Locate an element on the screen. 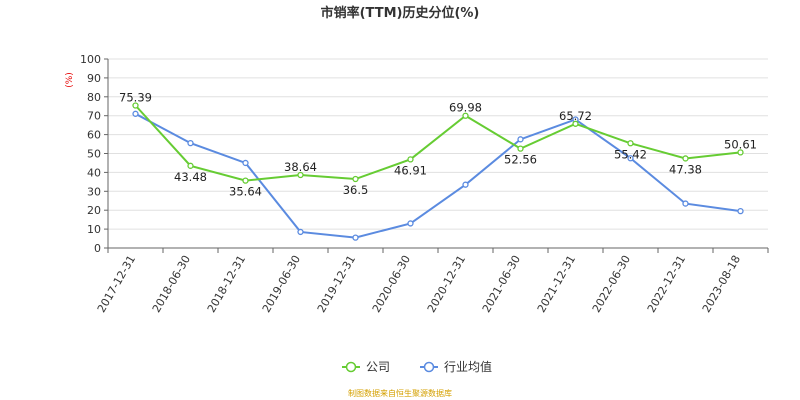  y-tick-label-5: 50 is located at coordinates (94, 154).